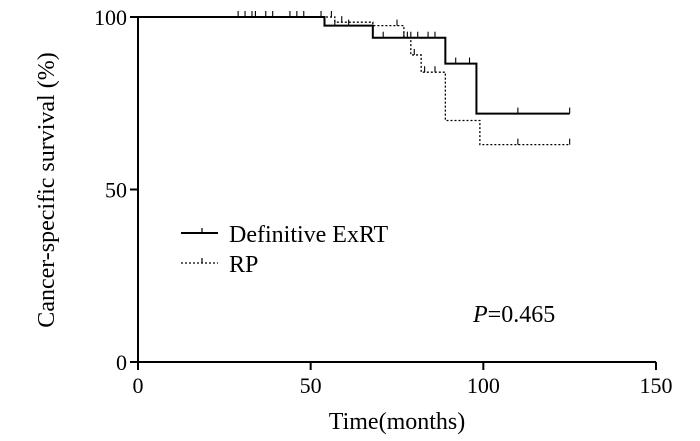 The width and height of the screenshot is (700, 441). I want to click on y-tick-label-0: 0, so click(121, 362).